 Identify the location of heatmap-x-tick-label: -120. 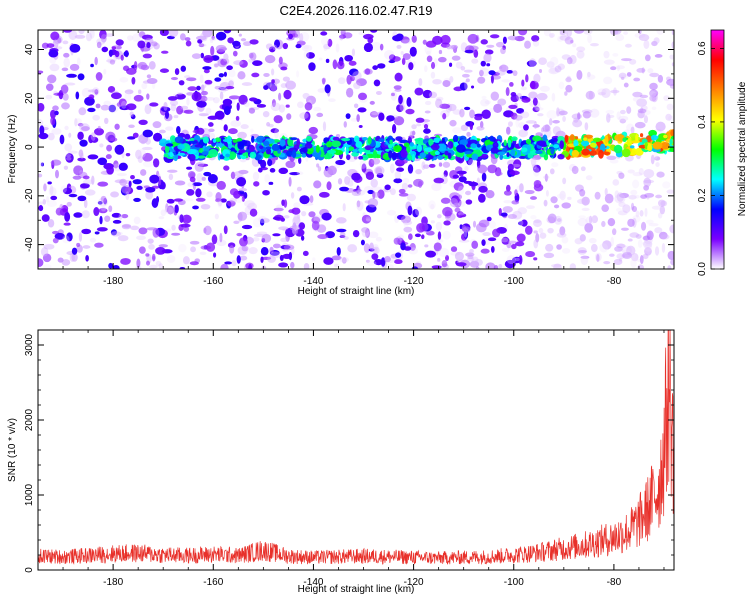
(414, 281).